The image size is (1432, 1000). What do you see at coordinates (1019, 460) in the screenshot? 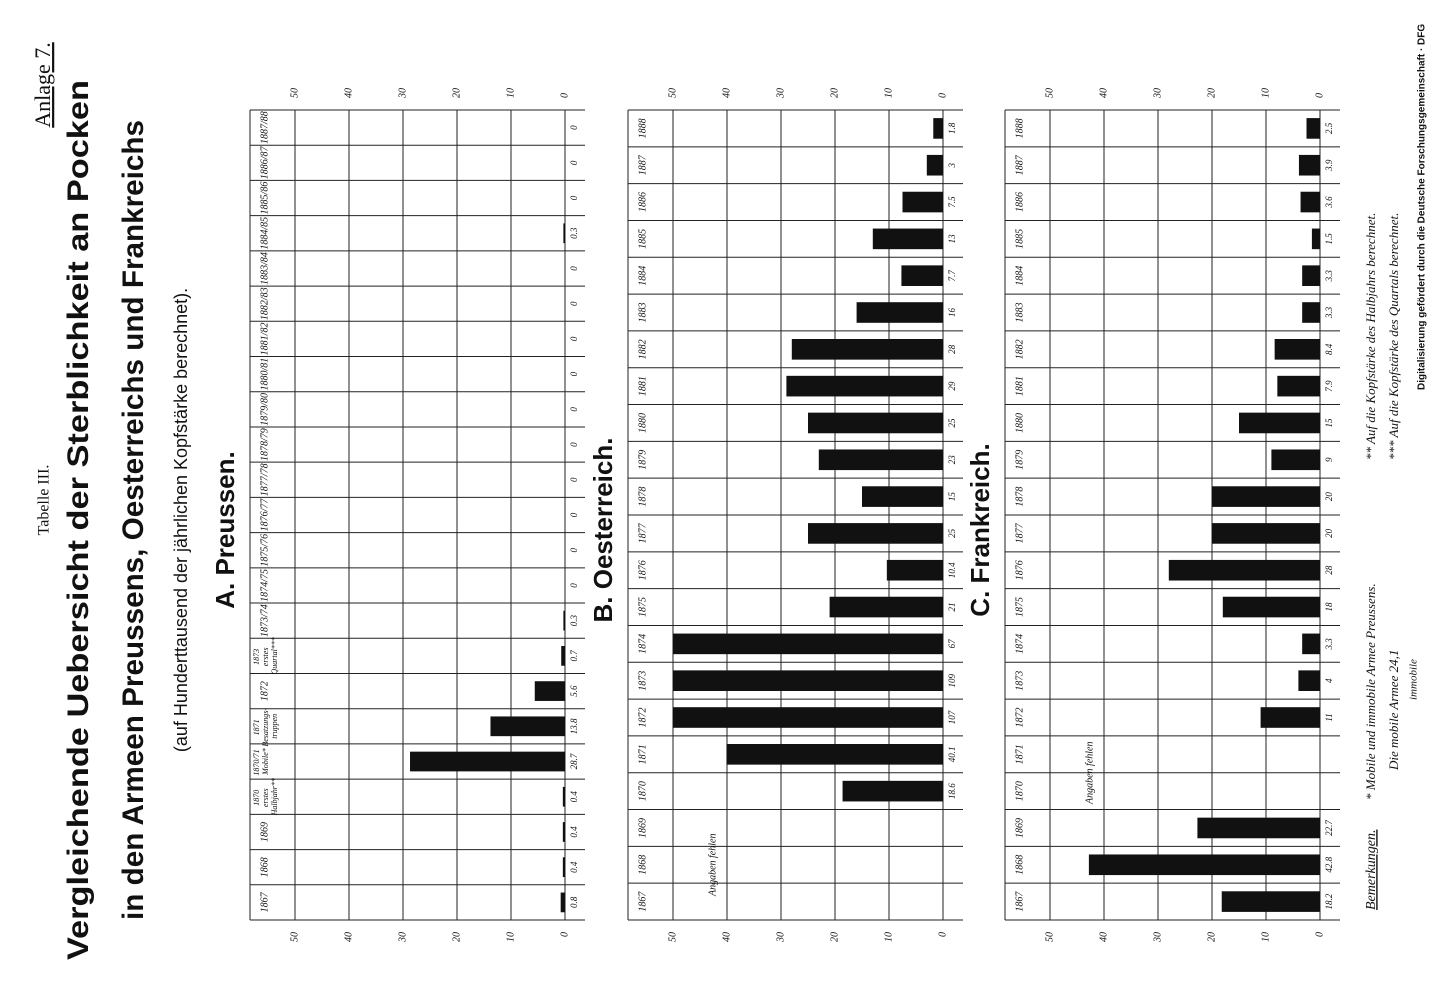
I see `x-tick-label: 1879` at bounding box center [1019, 460].